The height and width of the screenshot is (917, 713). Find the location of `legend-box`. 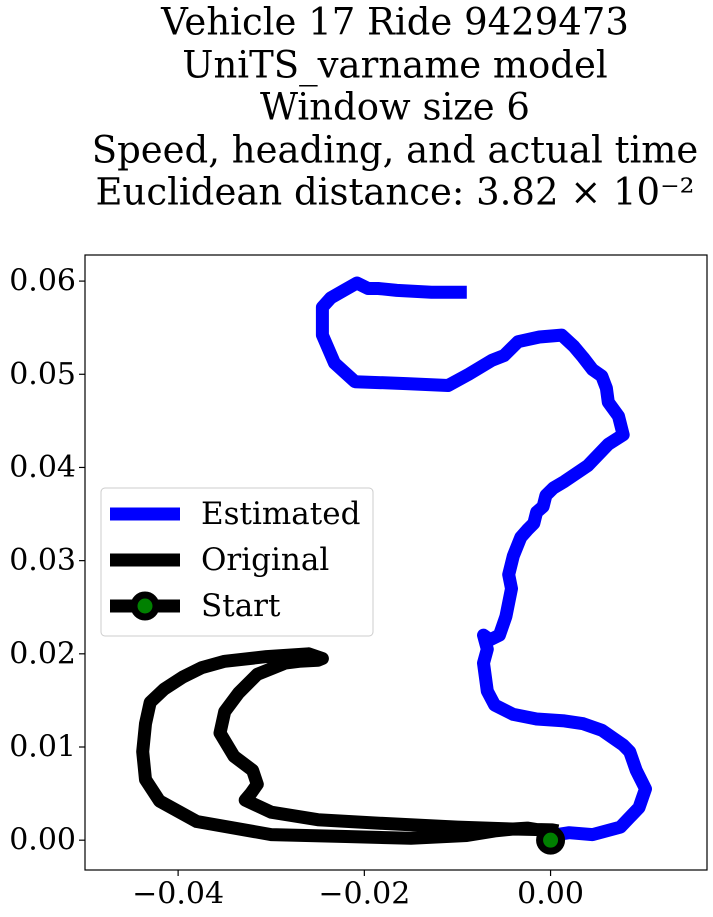

legend-box is located at coordinates (237, 562).